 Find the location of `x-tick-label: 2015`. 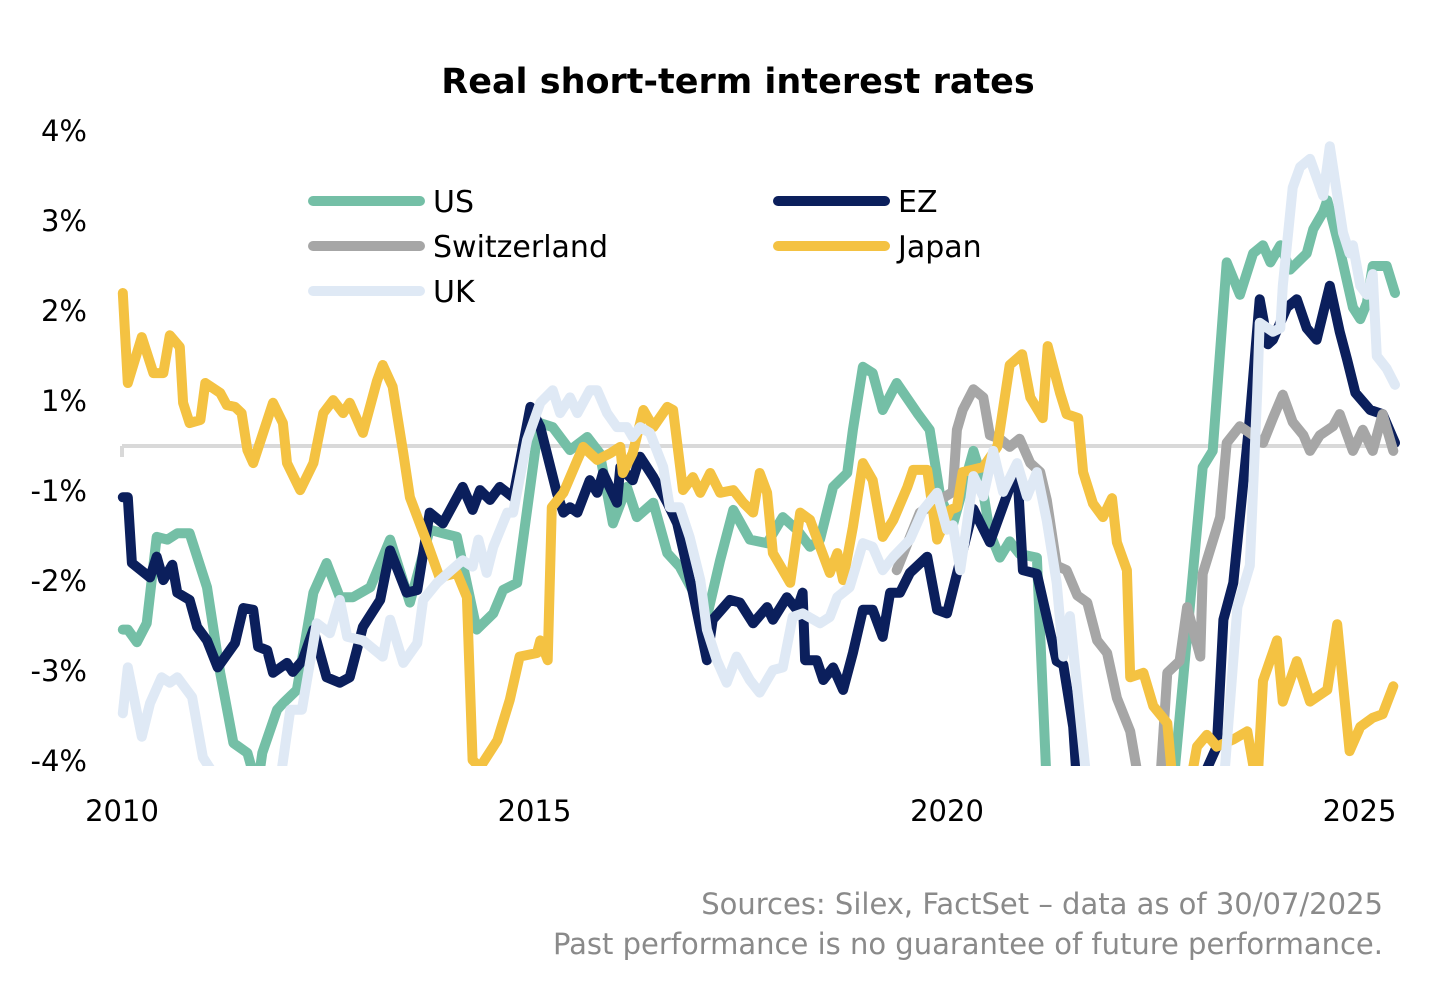

x-tick-label: 2015 is located at coordinates (535, 811).